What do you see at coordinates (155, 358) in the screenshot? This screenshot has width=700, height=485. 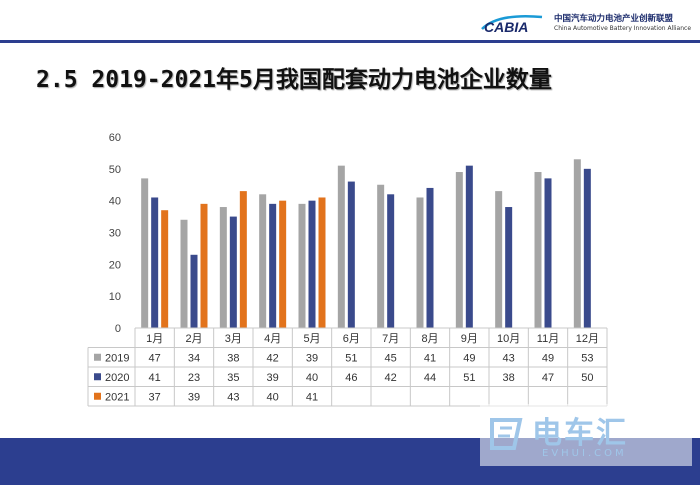 I see `data-label-2019: 47` at bounding box center [155, 358].